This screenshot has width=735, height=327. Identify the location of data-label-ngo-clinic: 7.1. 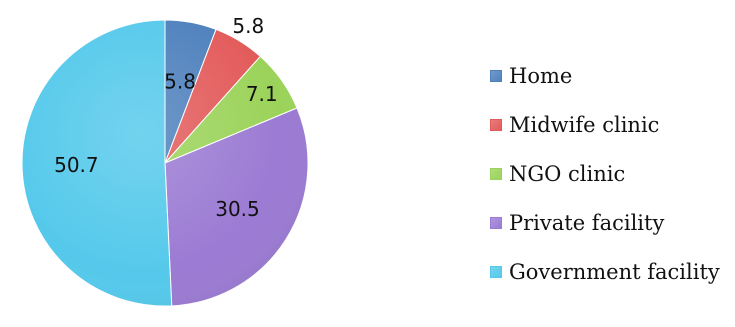
(262, 94).